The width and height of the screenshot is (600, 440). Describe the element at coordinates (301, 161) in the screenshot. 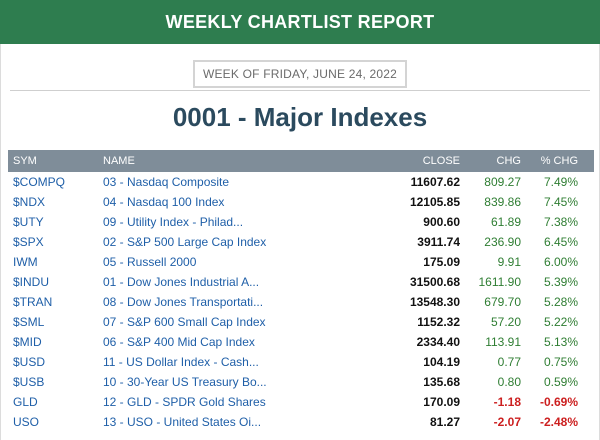

I see `table-header: SYM NAME CLOSE CHG % CHG` at that location.